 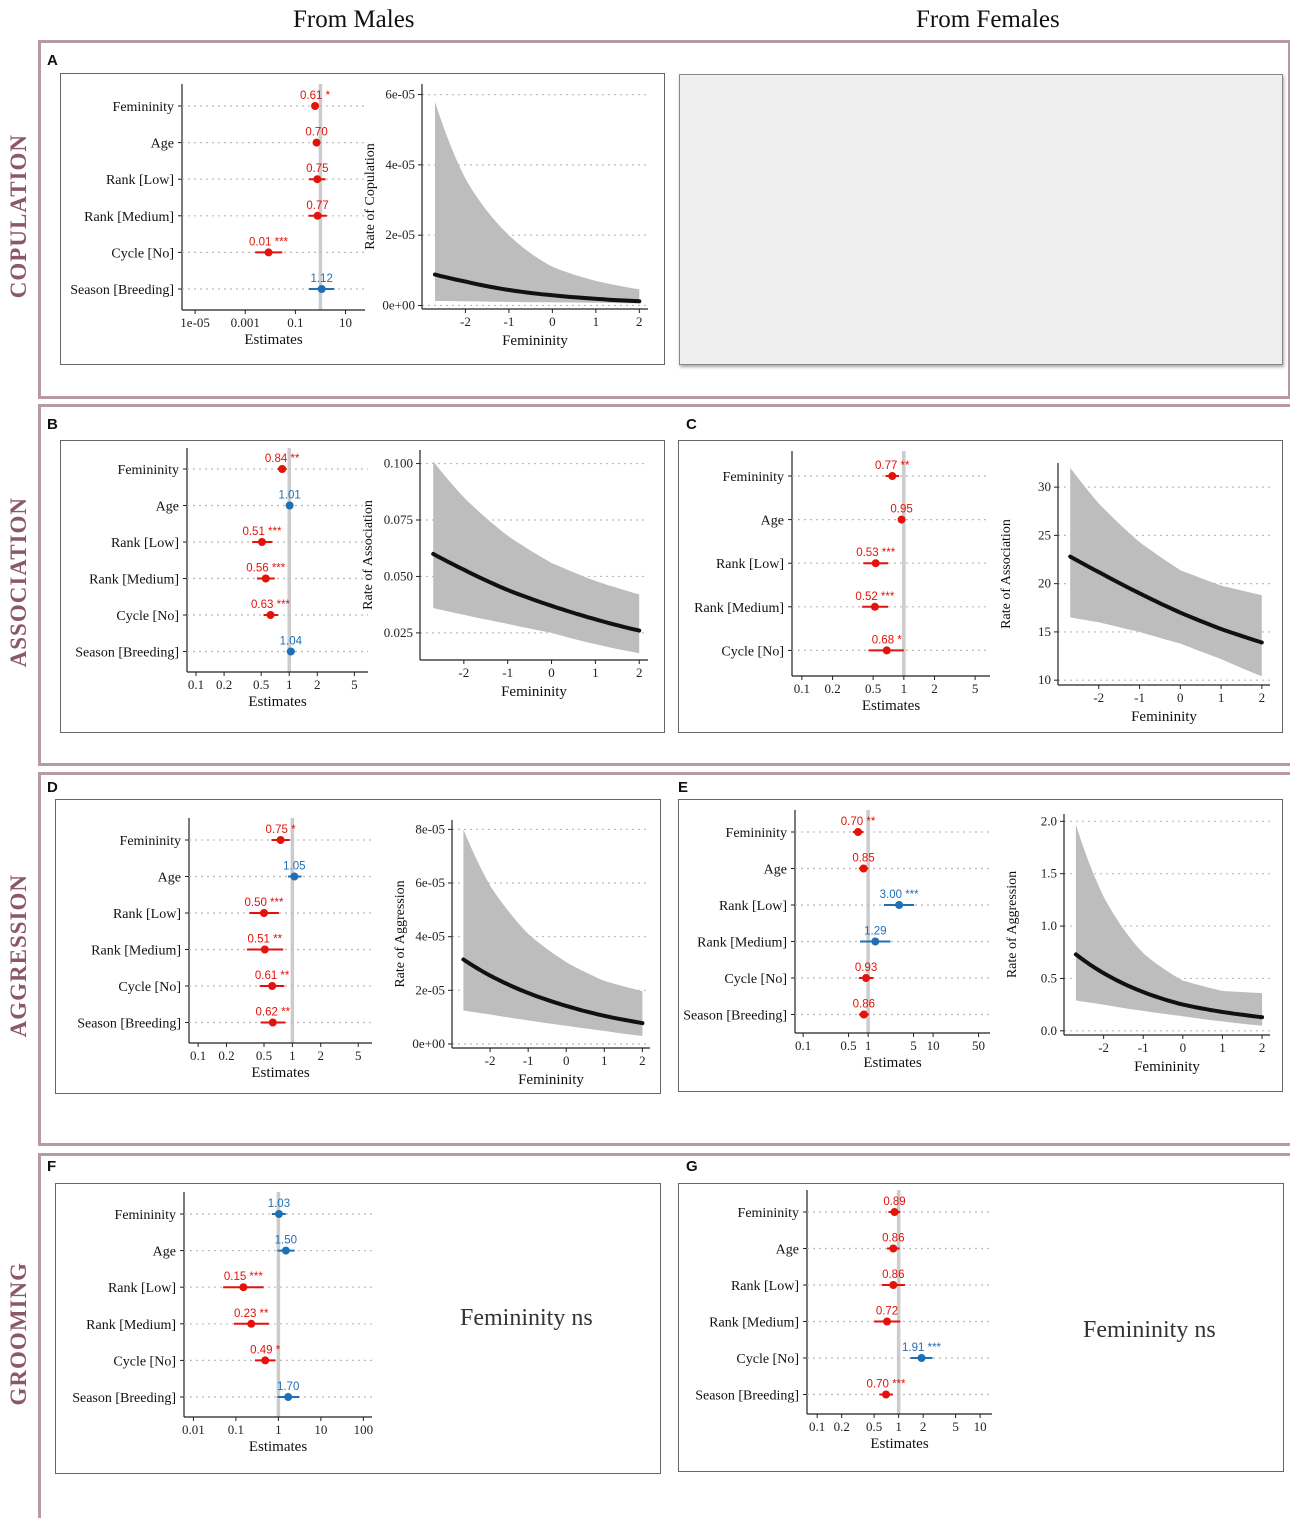 I want to click on f-forest-x-axis-title: Estimates, so click(x=278, y=1447).